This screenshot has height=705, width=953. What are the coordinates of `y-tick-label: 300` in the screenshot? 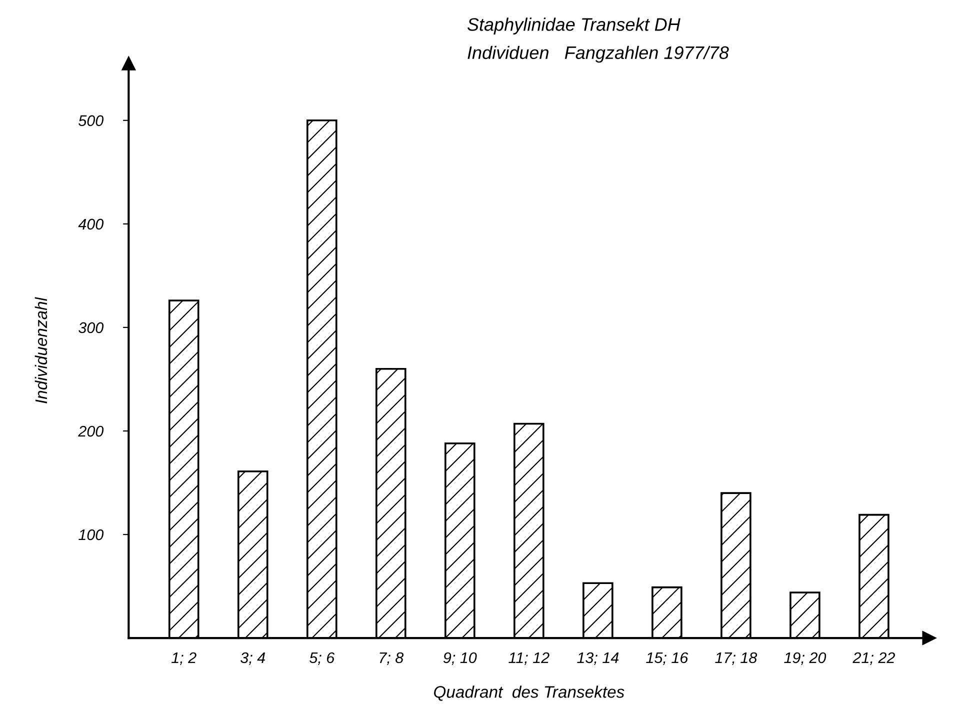 It's located at (91, 328).